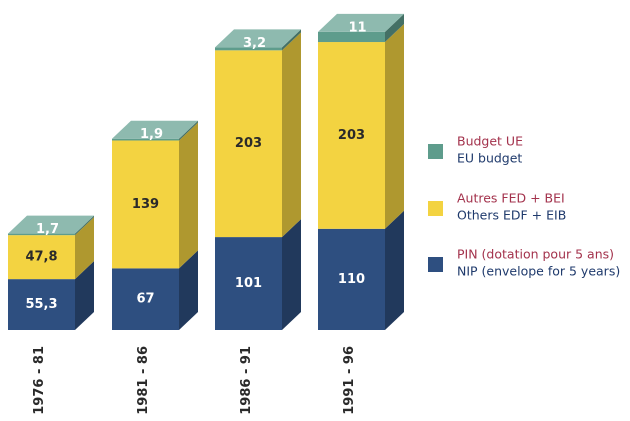  What do you see at coordinates (535, 254) in the screenshot?
I see `legend-label: PIN (dotation pour 5 ans)` at bounding box center [535, 254].